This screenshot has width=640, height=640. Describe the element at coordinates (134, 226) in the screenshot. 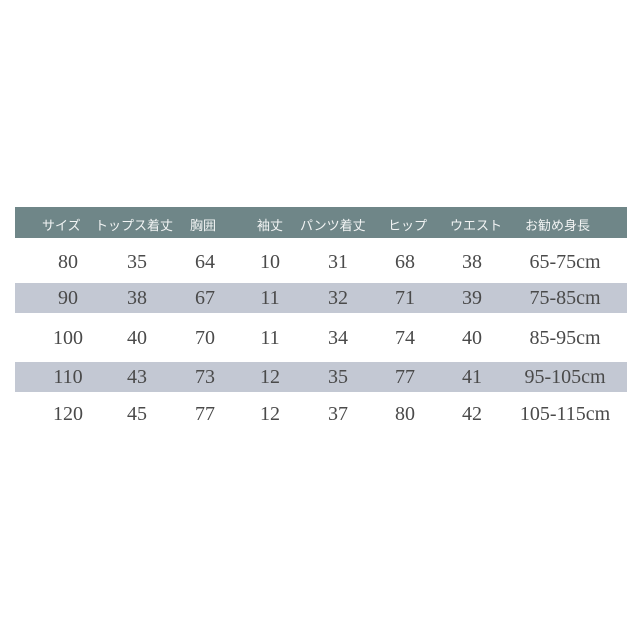

I see `header-tops-length: トップス着丈` at that location.